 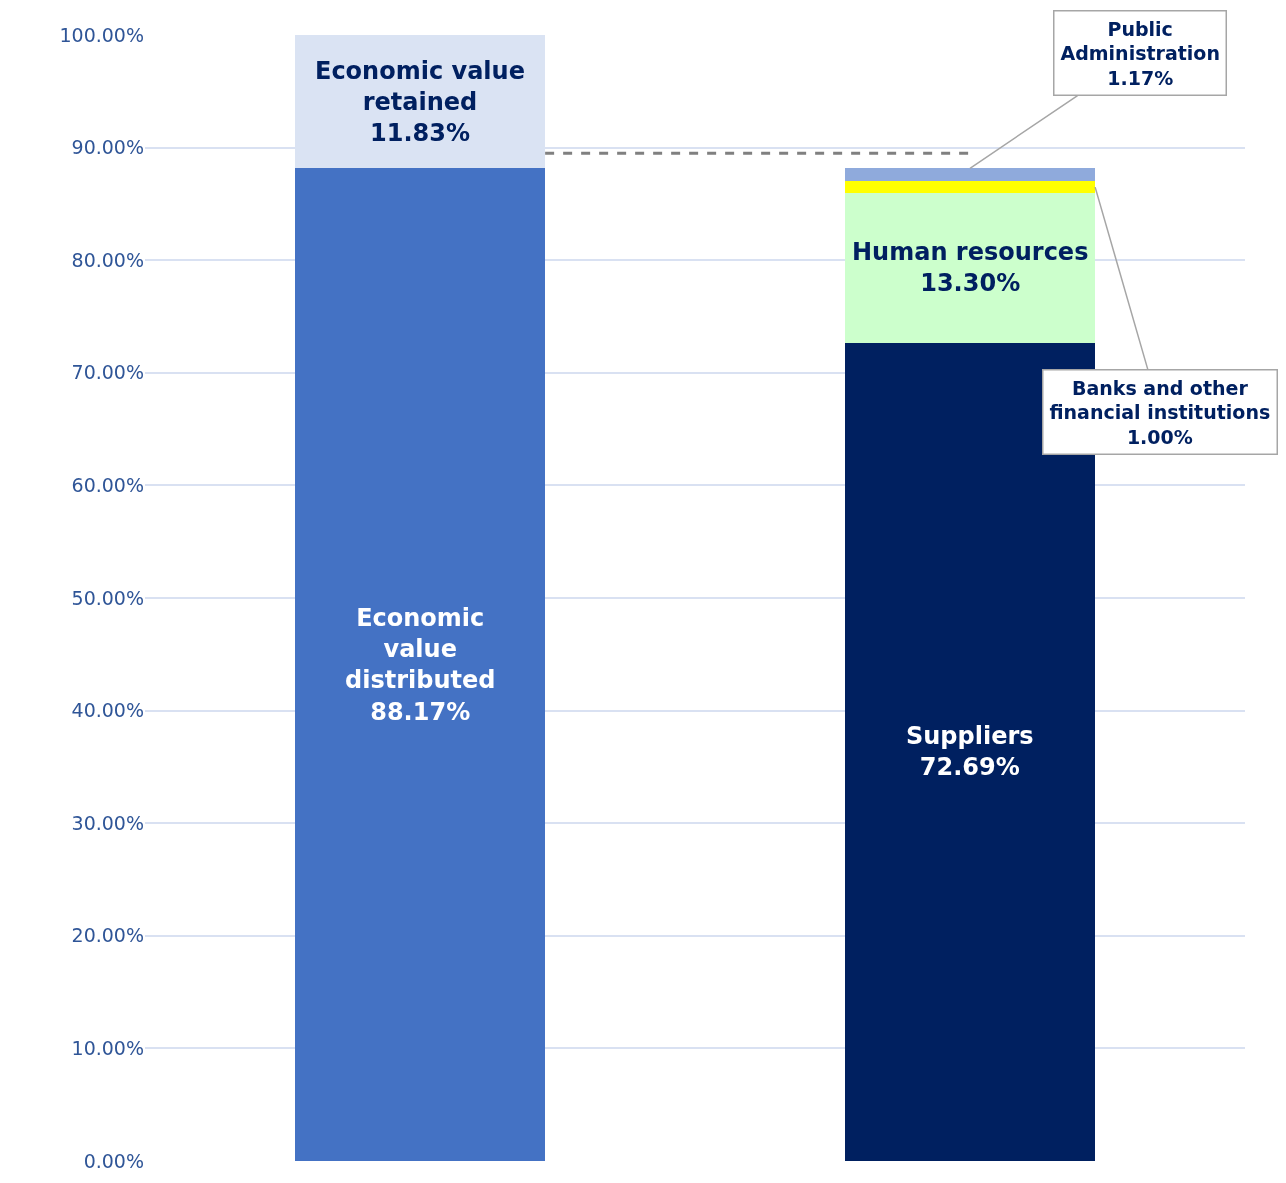 I want to click on y-tick-label: 90.00%, so click(x=107, y=147).